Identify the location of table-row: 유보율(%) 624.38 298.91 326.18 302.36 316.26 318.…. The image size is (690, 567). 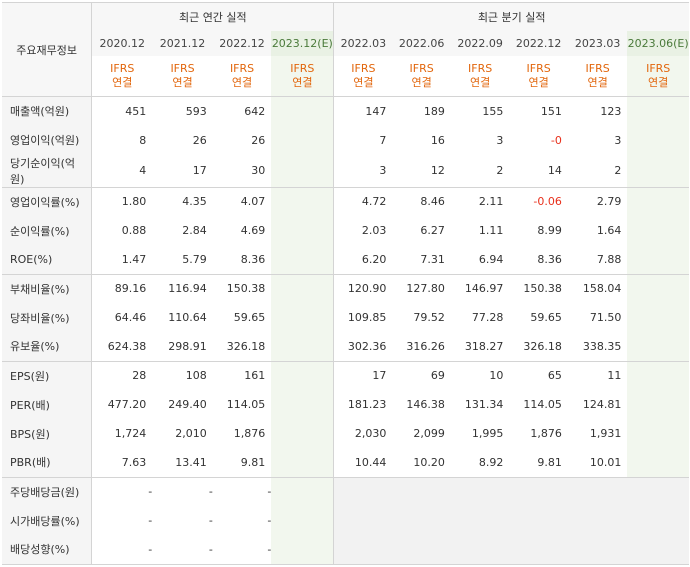
(345, 347).